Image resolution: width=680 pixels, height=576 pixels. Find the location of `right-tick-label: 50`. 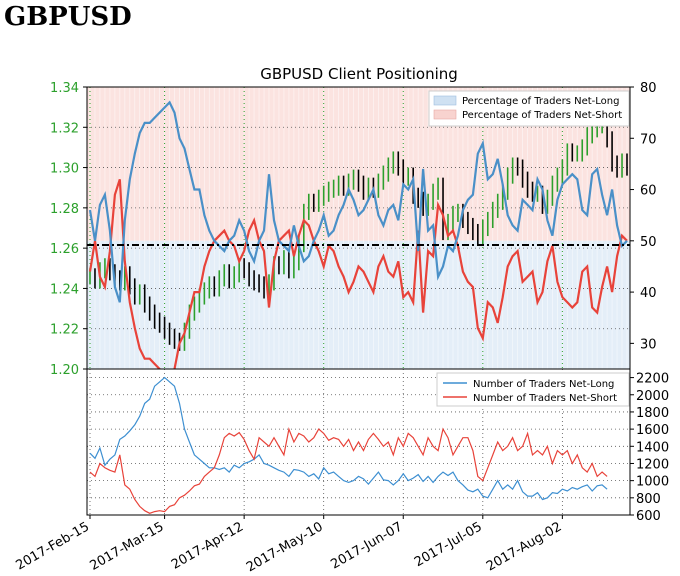

right-tick-label: 50 is located at coordinates (648, 242).